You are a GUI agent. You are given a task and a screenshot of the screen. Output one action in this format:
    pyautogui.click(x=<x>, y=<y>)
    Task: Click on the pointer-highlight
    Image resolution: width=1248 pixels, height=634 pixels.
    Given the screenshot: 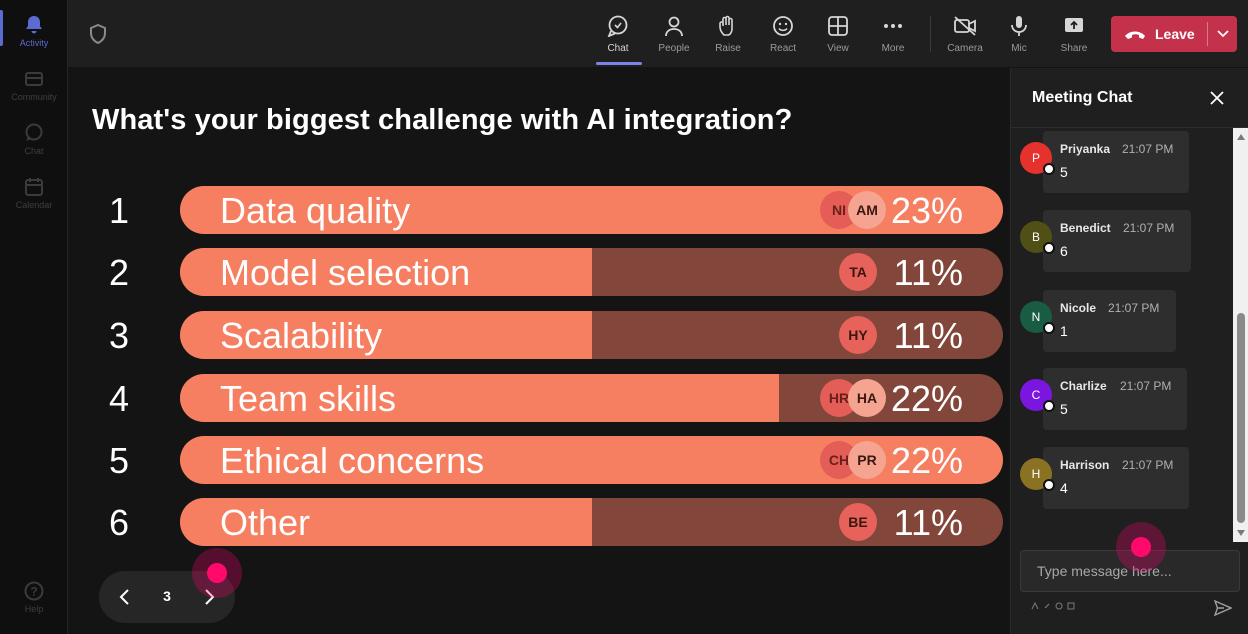 What is the action you would take?
    pyautogui.click(x=1141, y=547)
    